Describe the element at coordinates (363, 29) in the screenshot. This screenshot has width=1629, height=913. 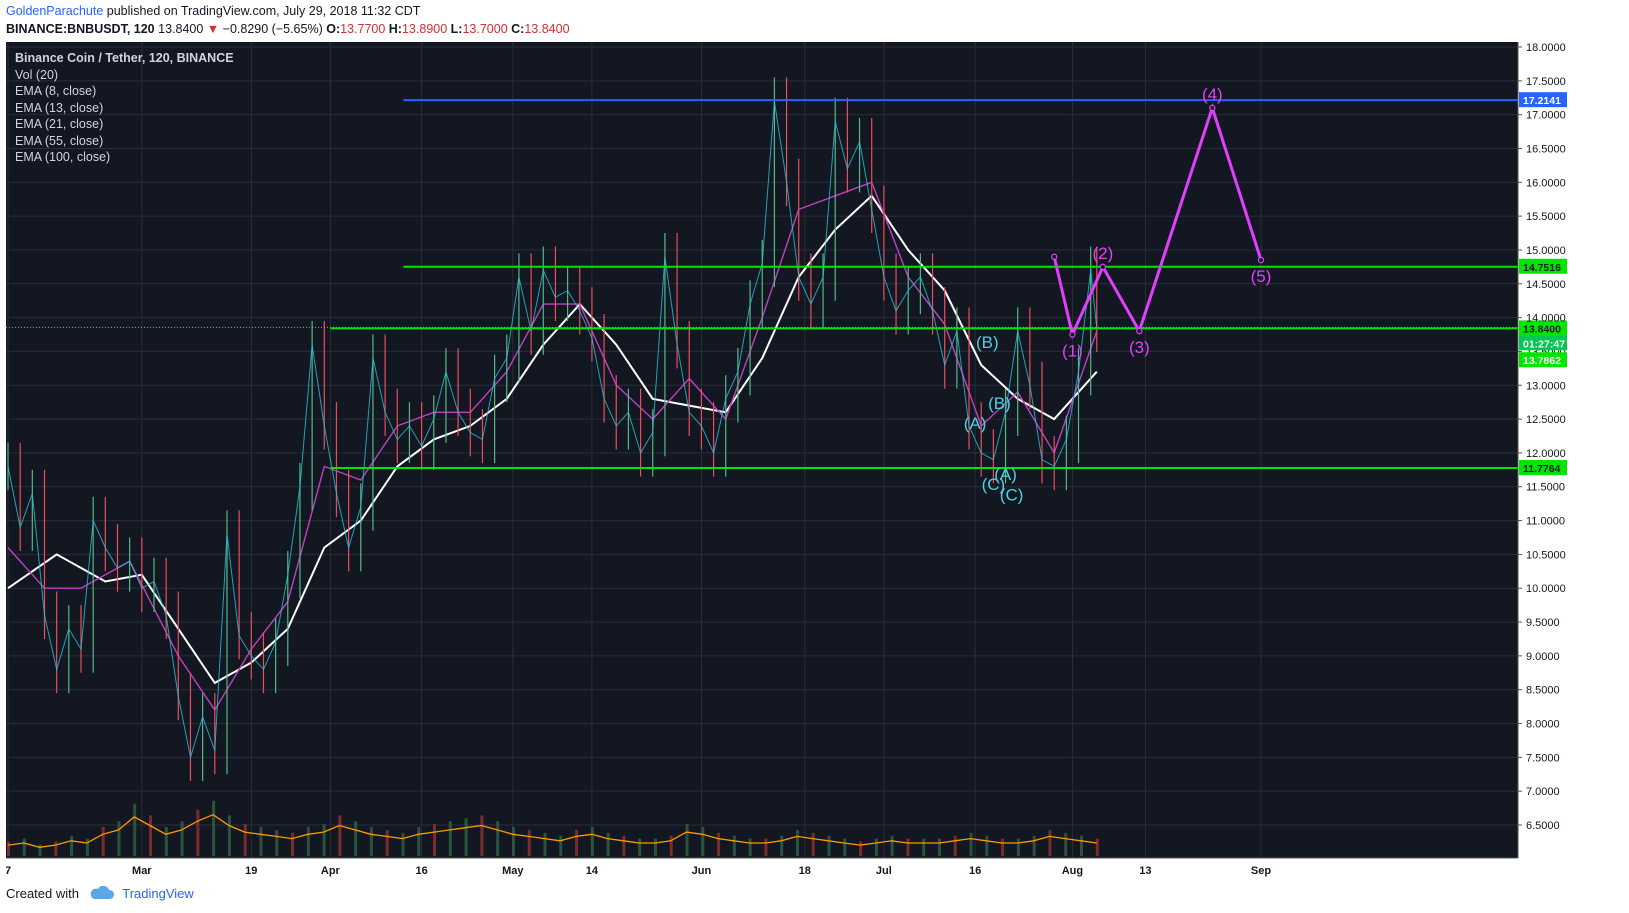
I see `open-value: 13.7700` at that location.